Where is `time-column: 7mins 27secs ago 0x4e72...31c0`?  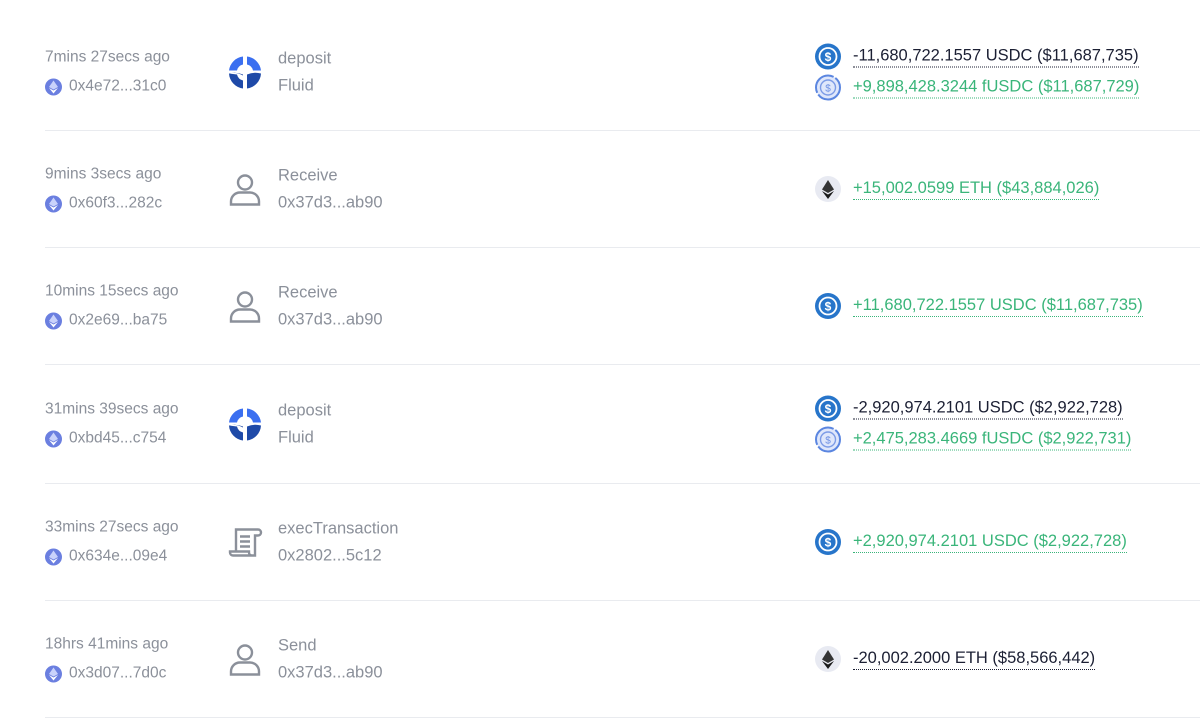 time-column: 7mins 27secs ago 0x4e72...31c0 is located at coordinates (107, 72).